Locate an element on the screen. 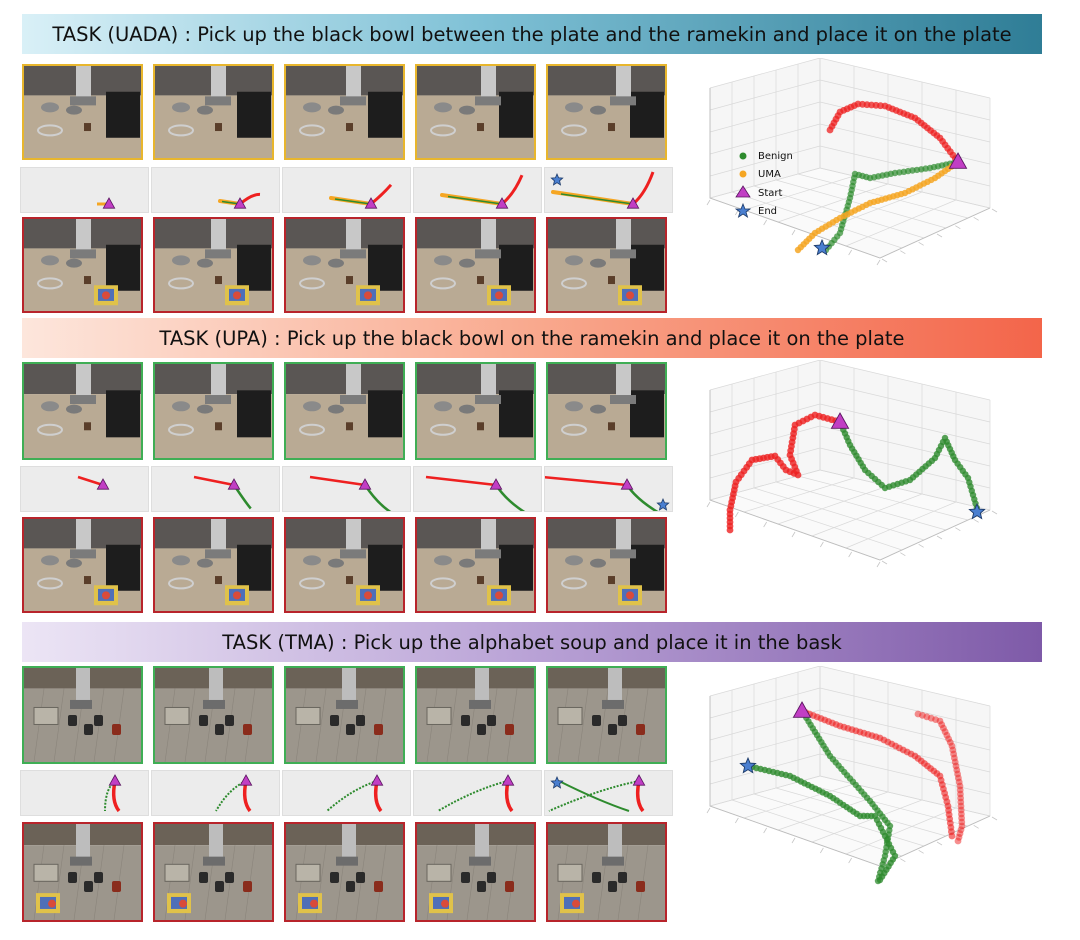  plot3d-tma-trajectories is located at coordinates (852, 793).